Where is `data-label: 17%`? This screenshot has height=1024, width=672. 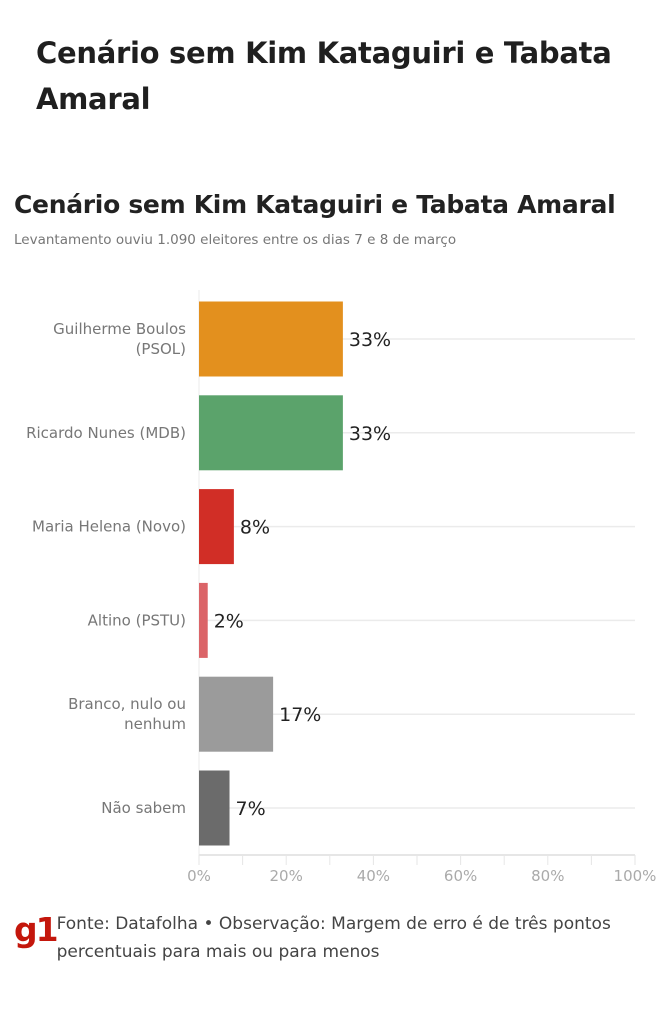 data-label: 17% is located at coordinates (300, 715).